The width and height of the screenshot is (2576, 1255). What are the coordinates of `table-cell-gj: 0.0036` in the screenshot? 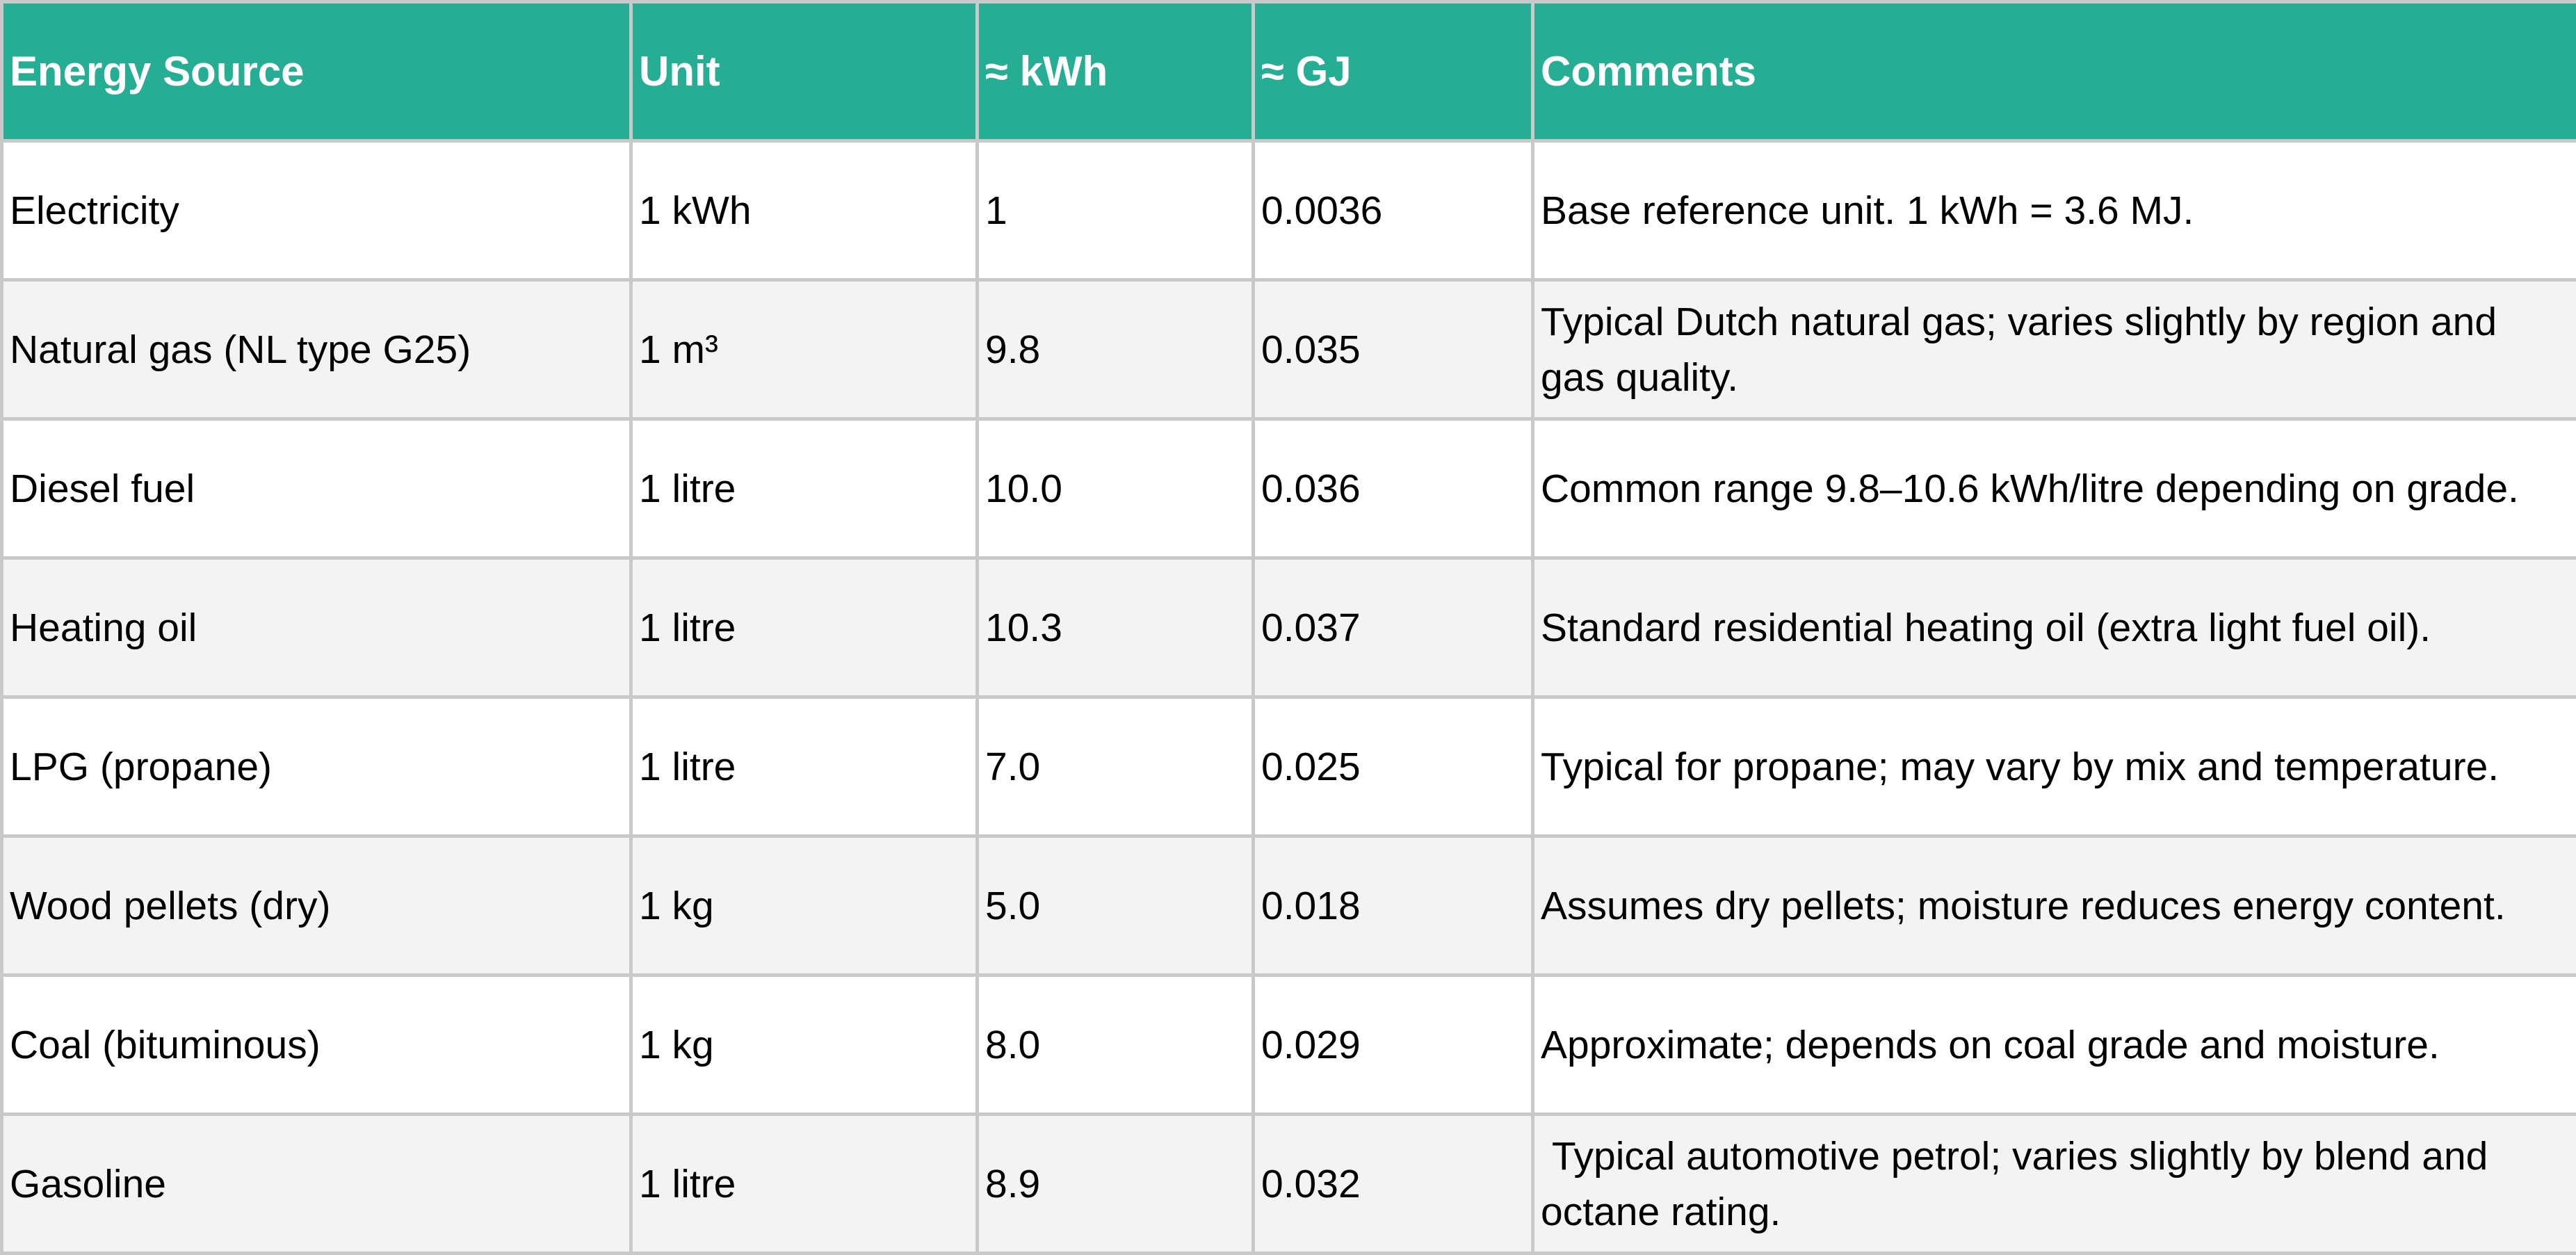 It's located at (1392, 211).